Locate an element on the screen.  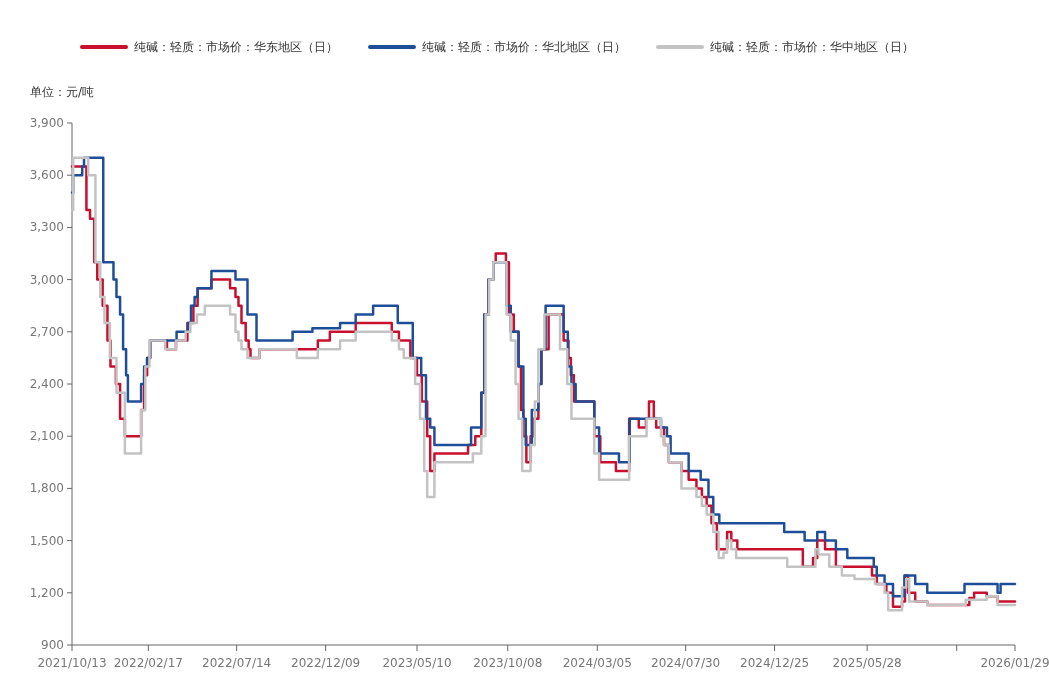
y-tick-label: 3,000 is located at coordinates (46, 279).